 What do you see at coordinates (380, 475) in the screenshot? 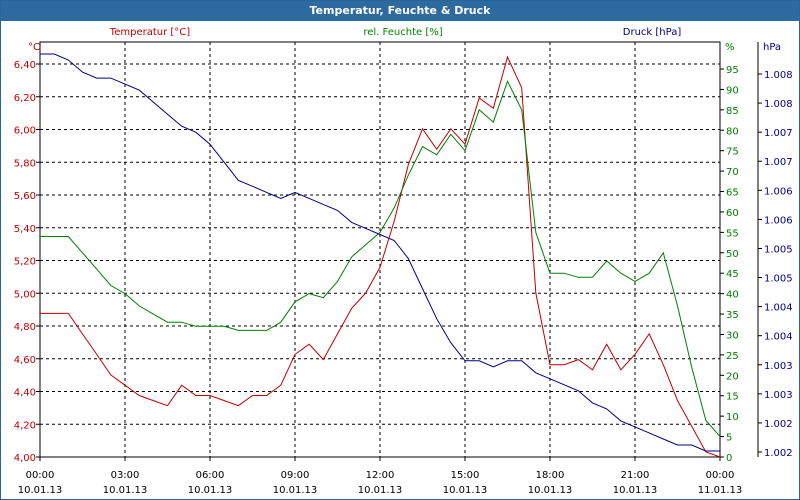
I see `x-tick-time: 12:00` at bounding box center [380, 475].